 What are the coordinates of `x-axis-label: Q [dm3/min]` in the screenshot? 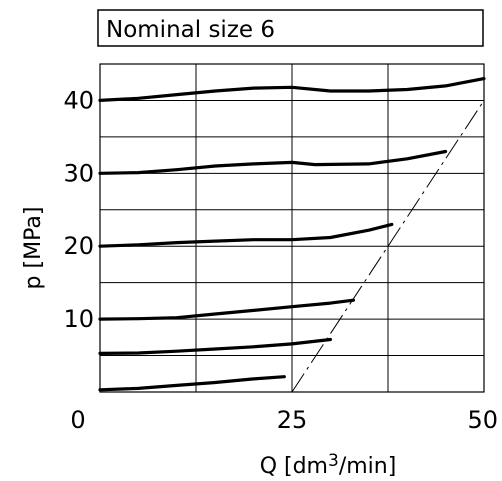 It's located at (328, 465).